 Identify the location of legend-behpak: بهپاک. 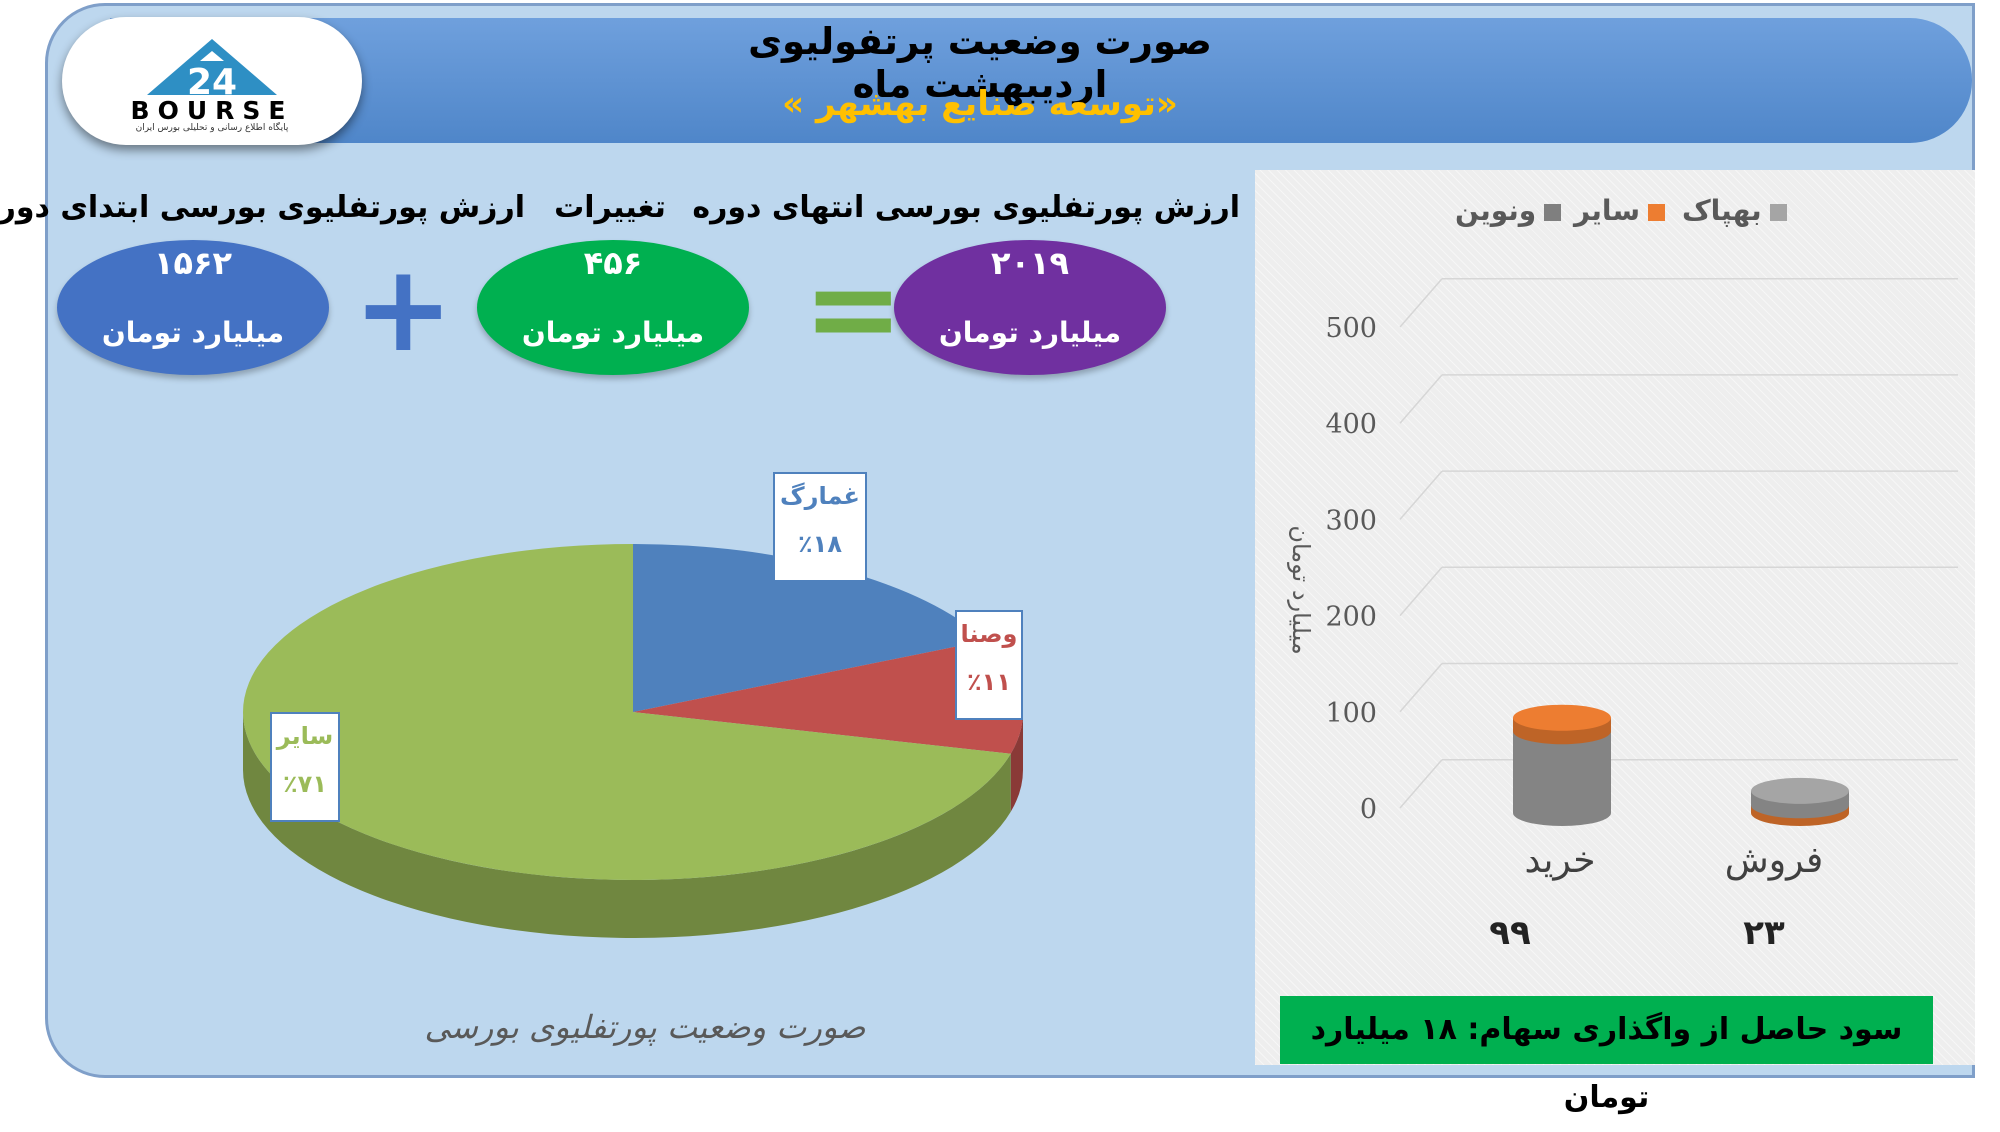
(1734, 210).